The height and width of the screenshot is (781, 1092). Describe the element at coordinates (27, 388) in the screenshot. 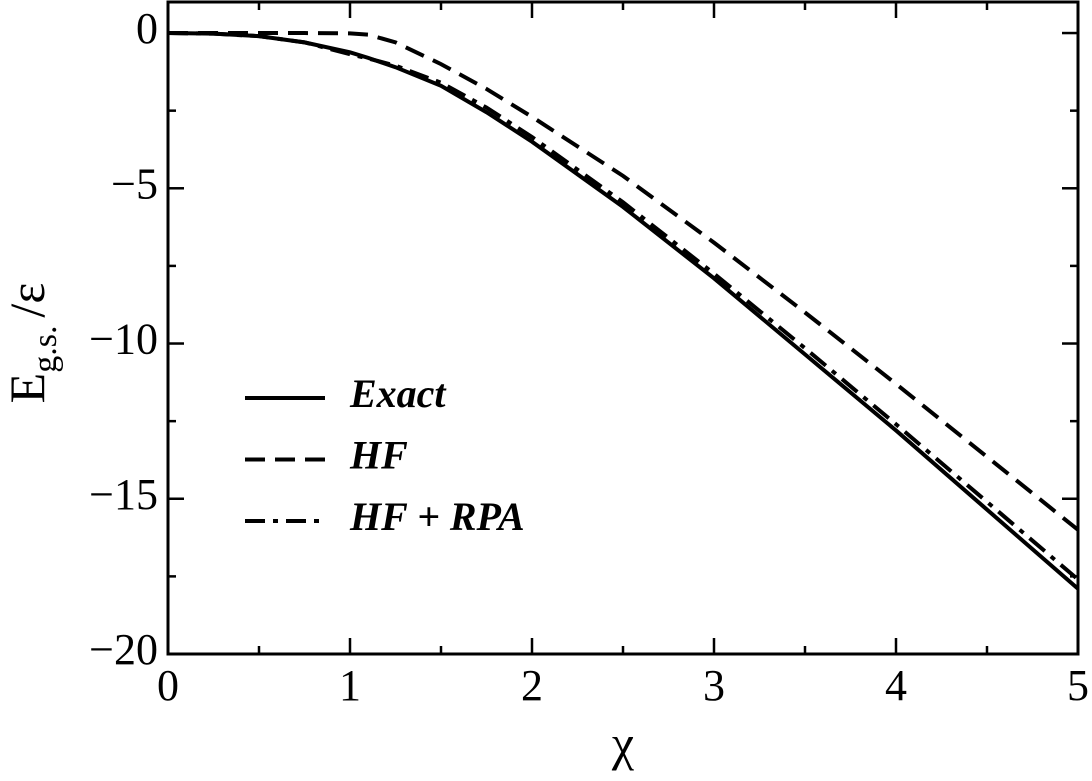

I see `y-label-main: E` at that location.